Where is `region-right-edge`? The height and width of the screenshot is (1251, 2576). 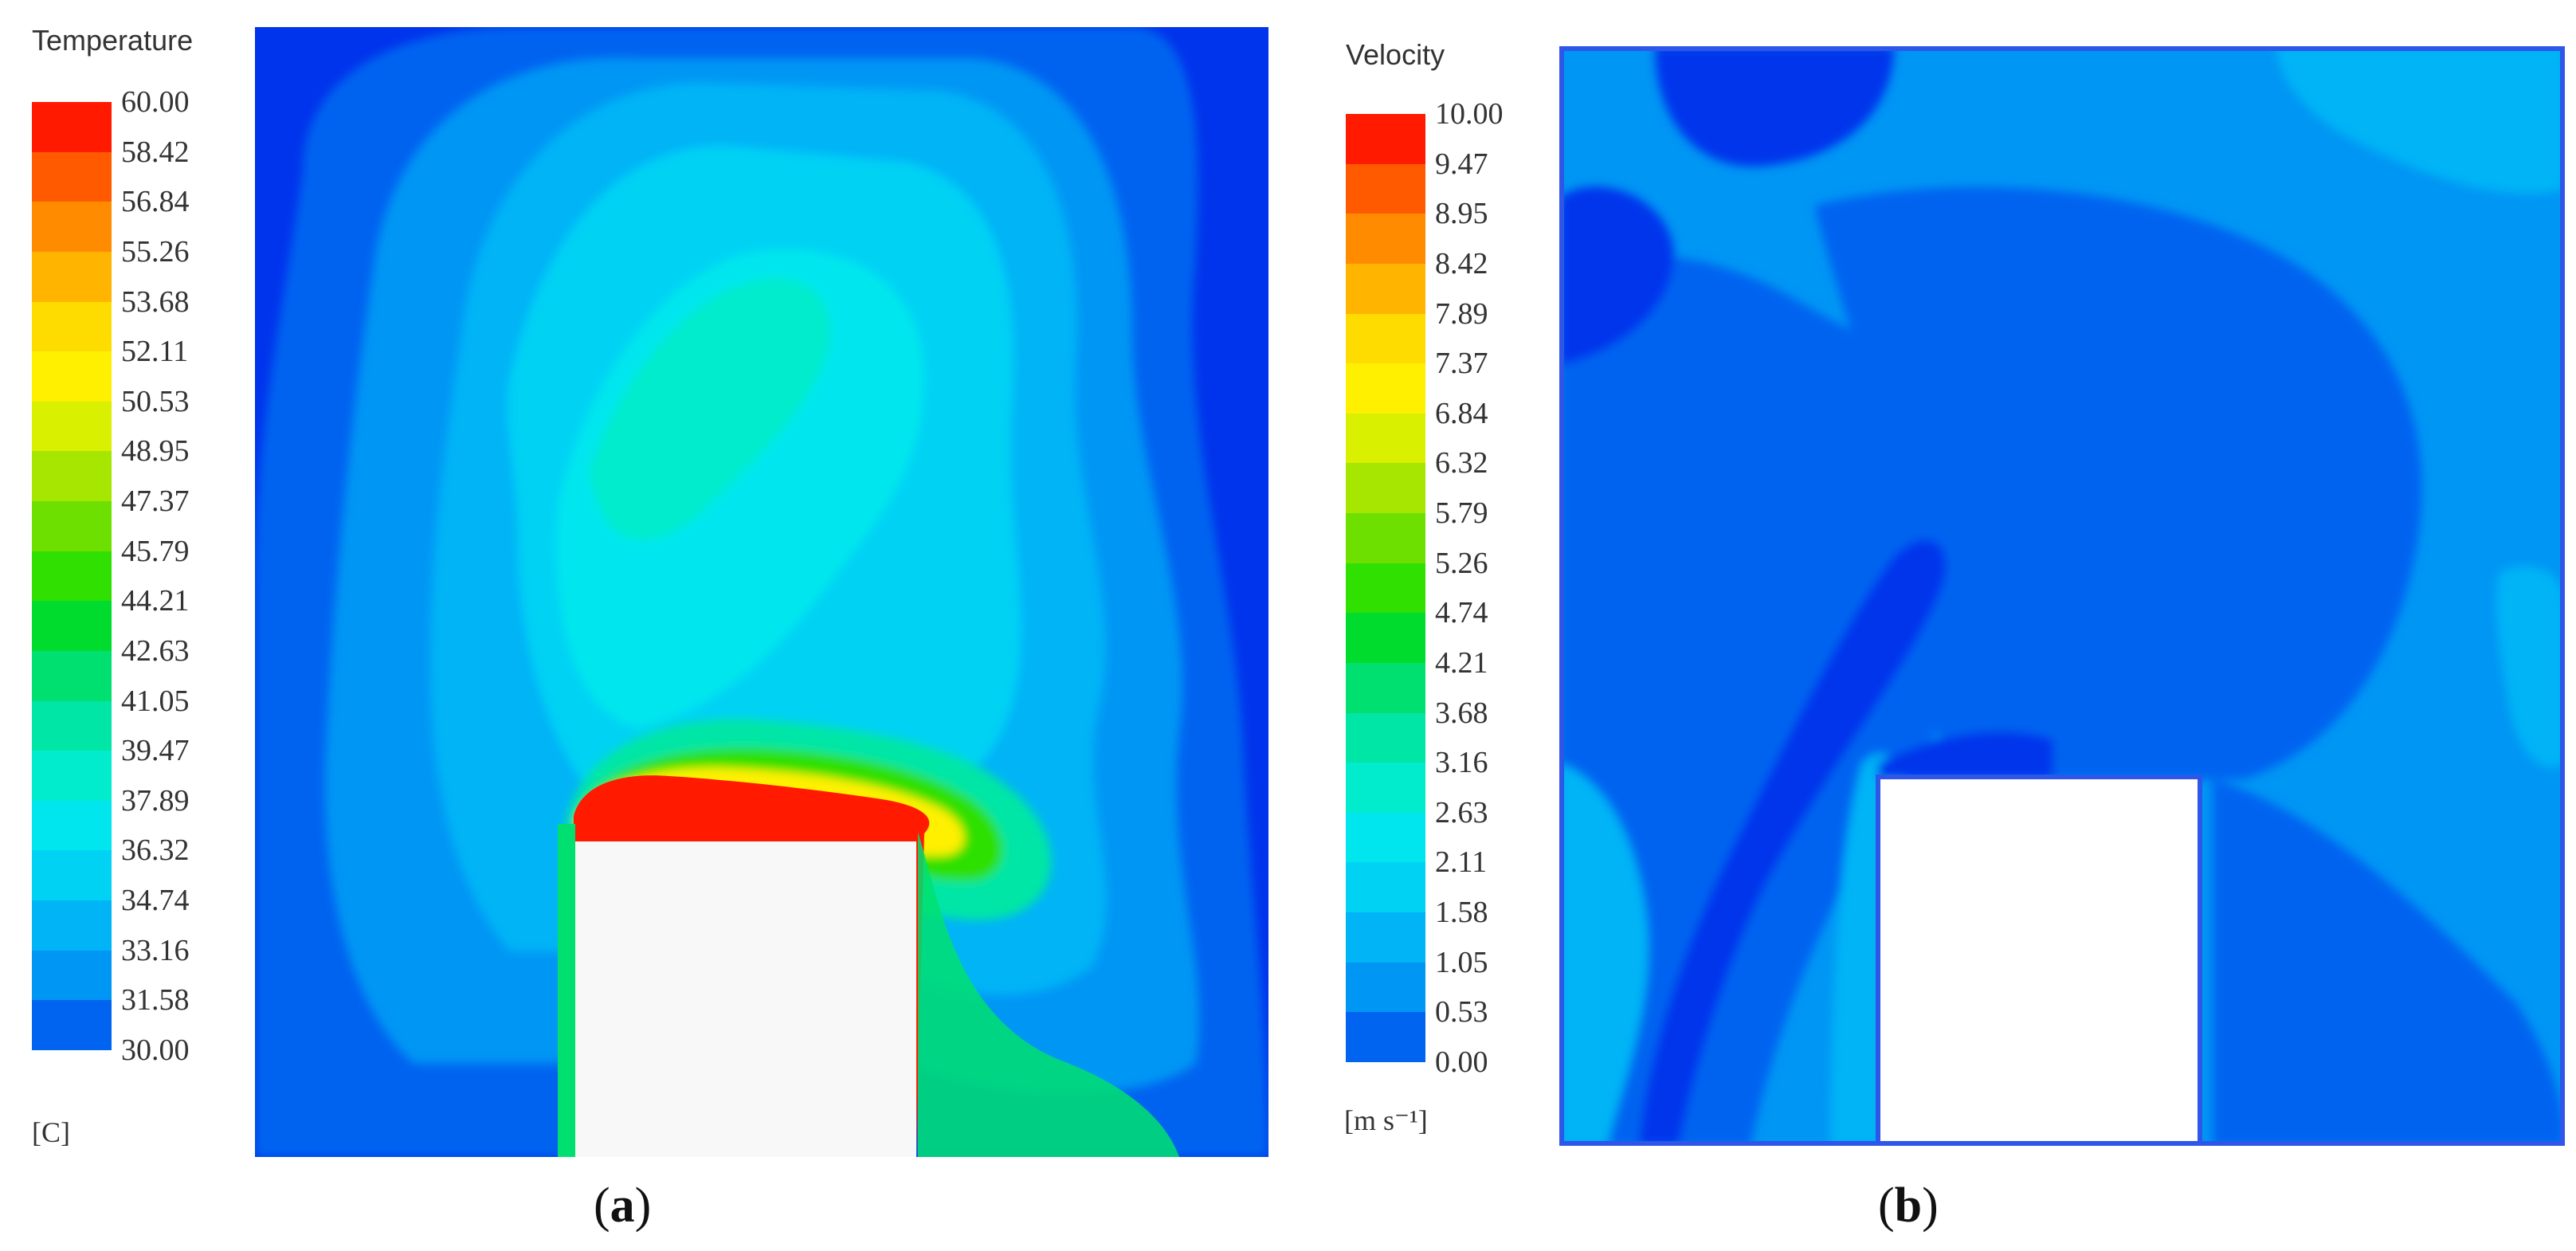
region-right-edge is located at coordinates (2530, 667).